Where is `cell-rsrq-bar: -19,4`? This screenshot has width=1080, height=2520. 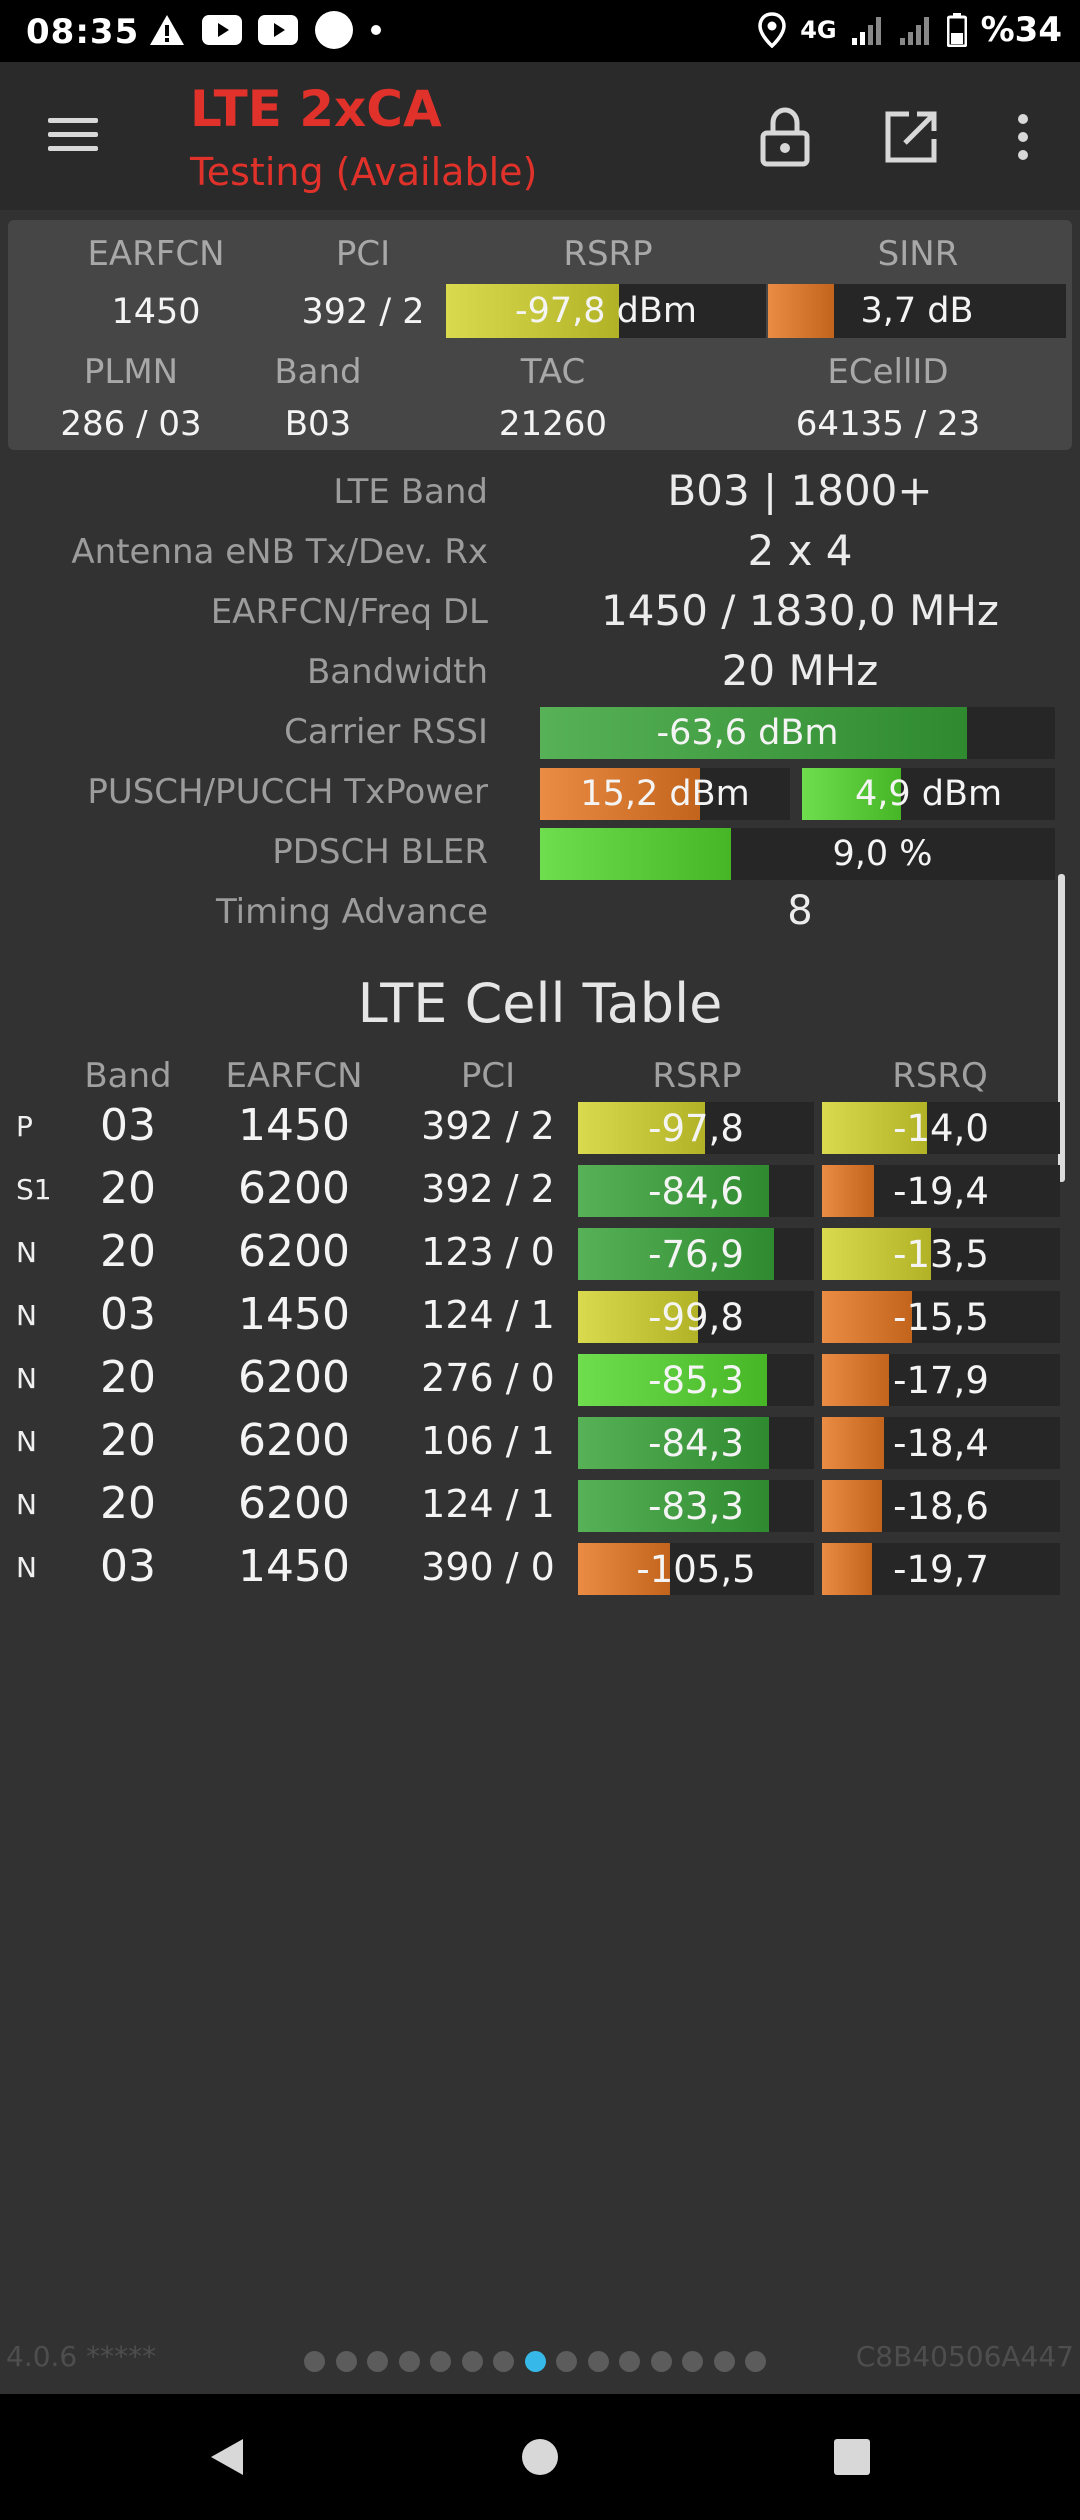
cell-rsrq-bar: -19,4 is located at coordinates (941, 1191).